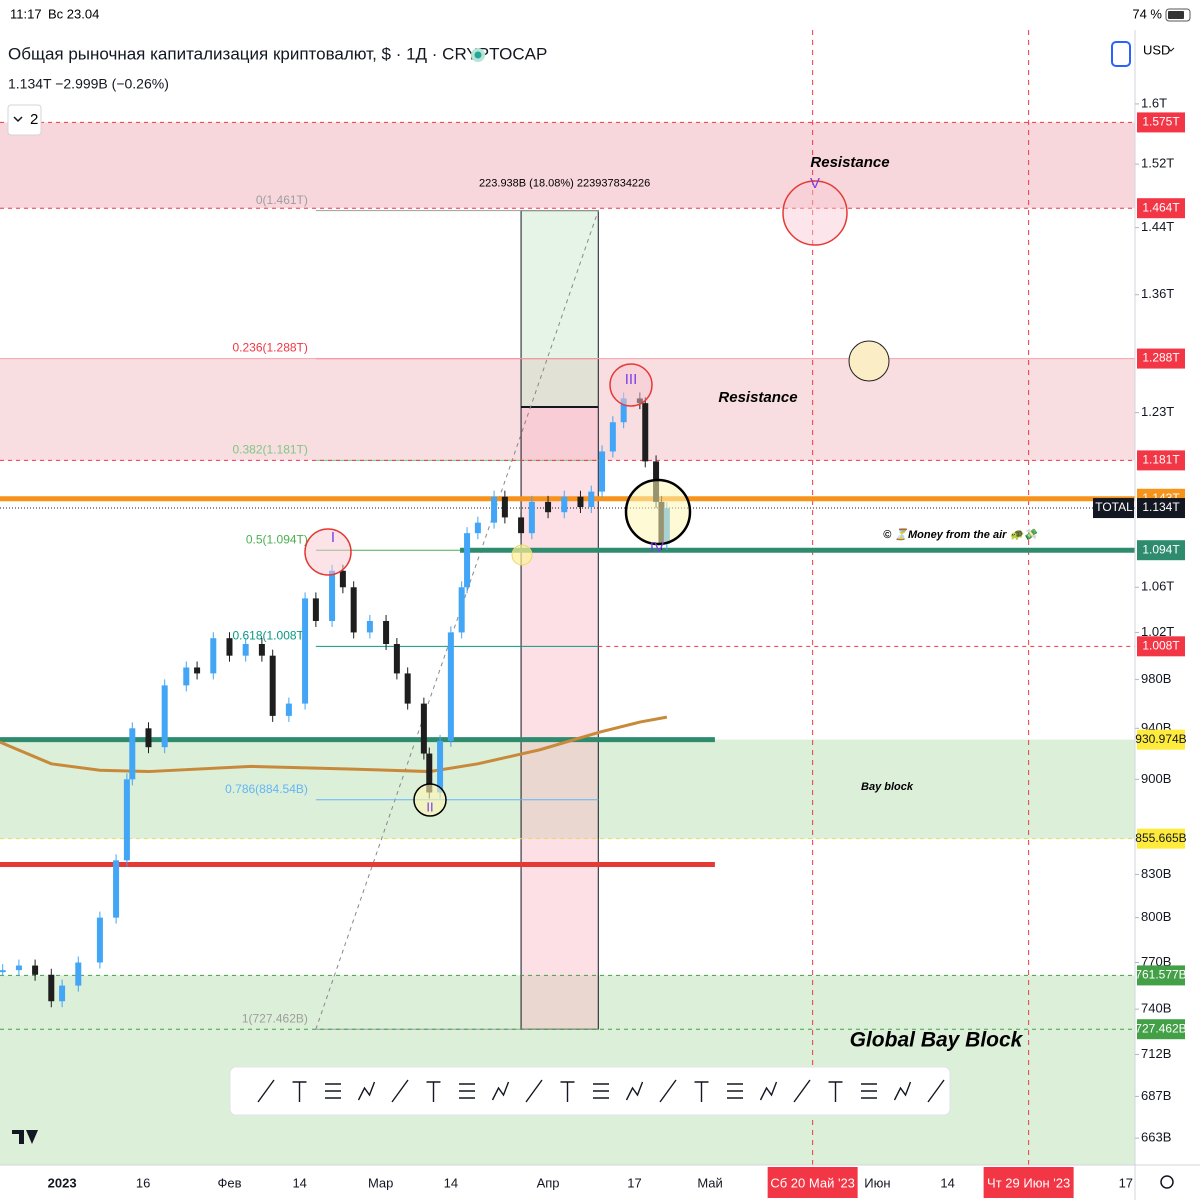 Image resolution: width=1200 pixels, height=1200 pixels. I want to click on y-tick-label: 980B, so click(1156, 678).